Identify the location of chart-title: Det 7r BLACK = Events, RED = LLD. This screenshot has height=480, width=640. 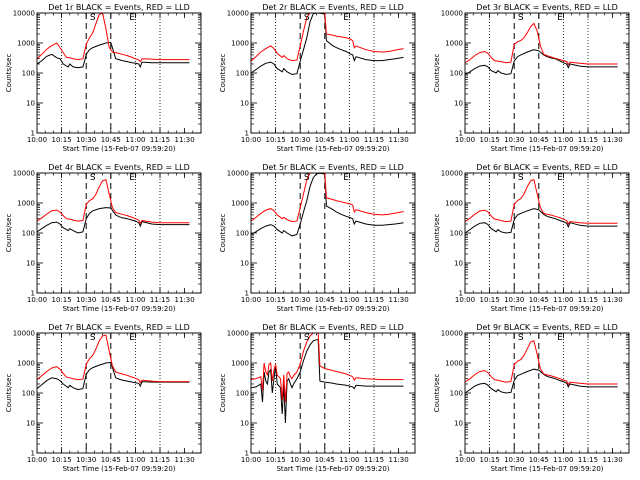
(119, 327).